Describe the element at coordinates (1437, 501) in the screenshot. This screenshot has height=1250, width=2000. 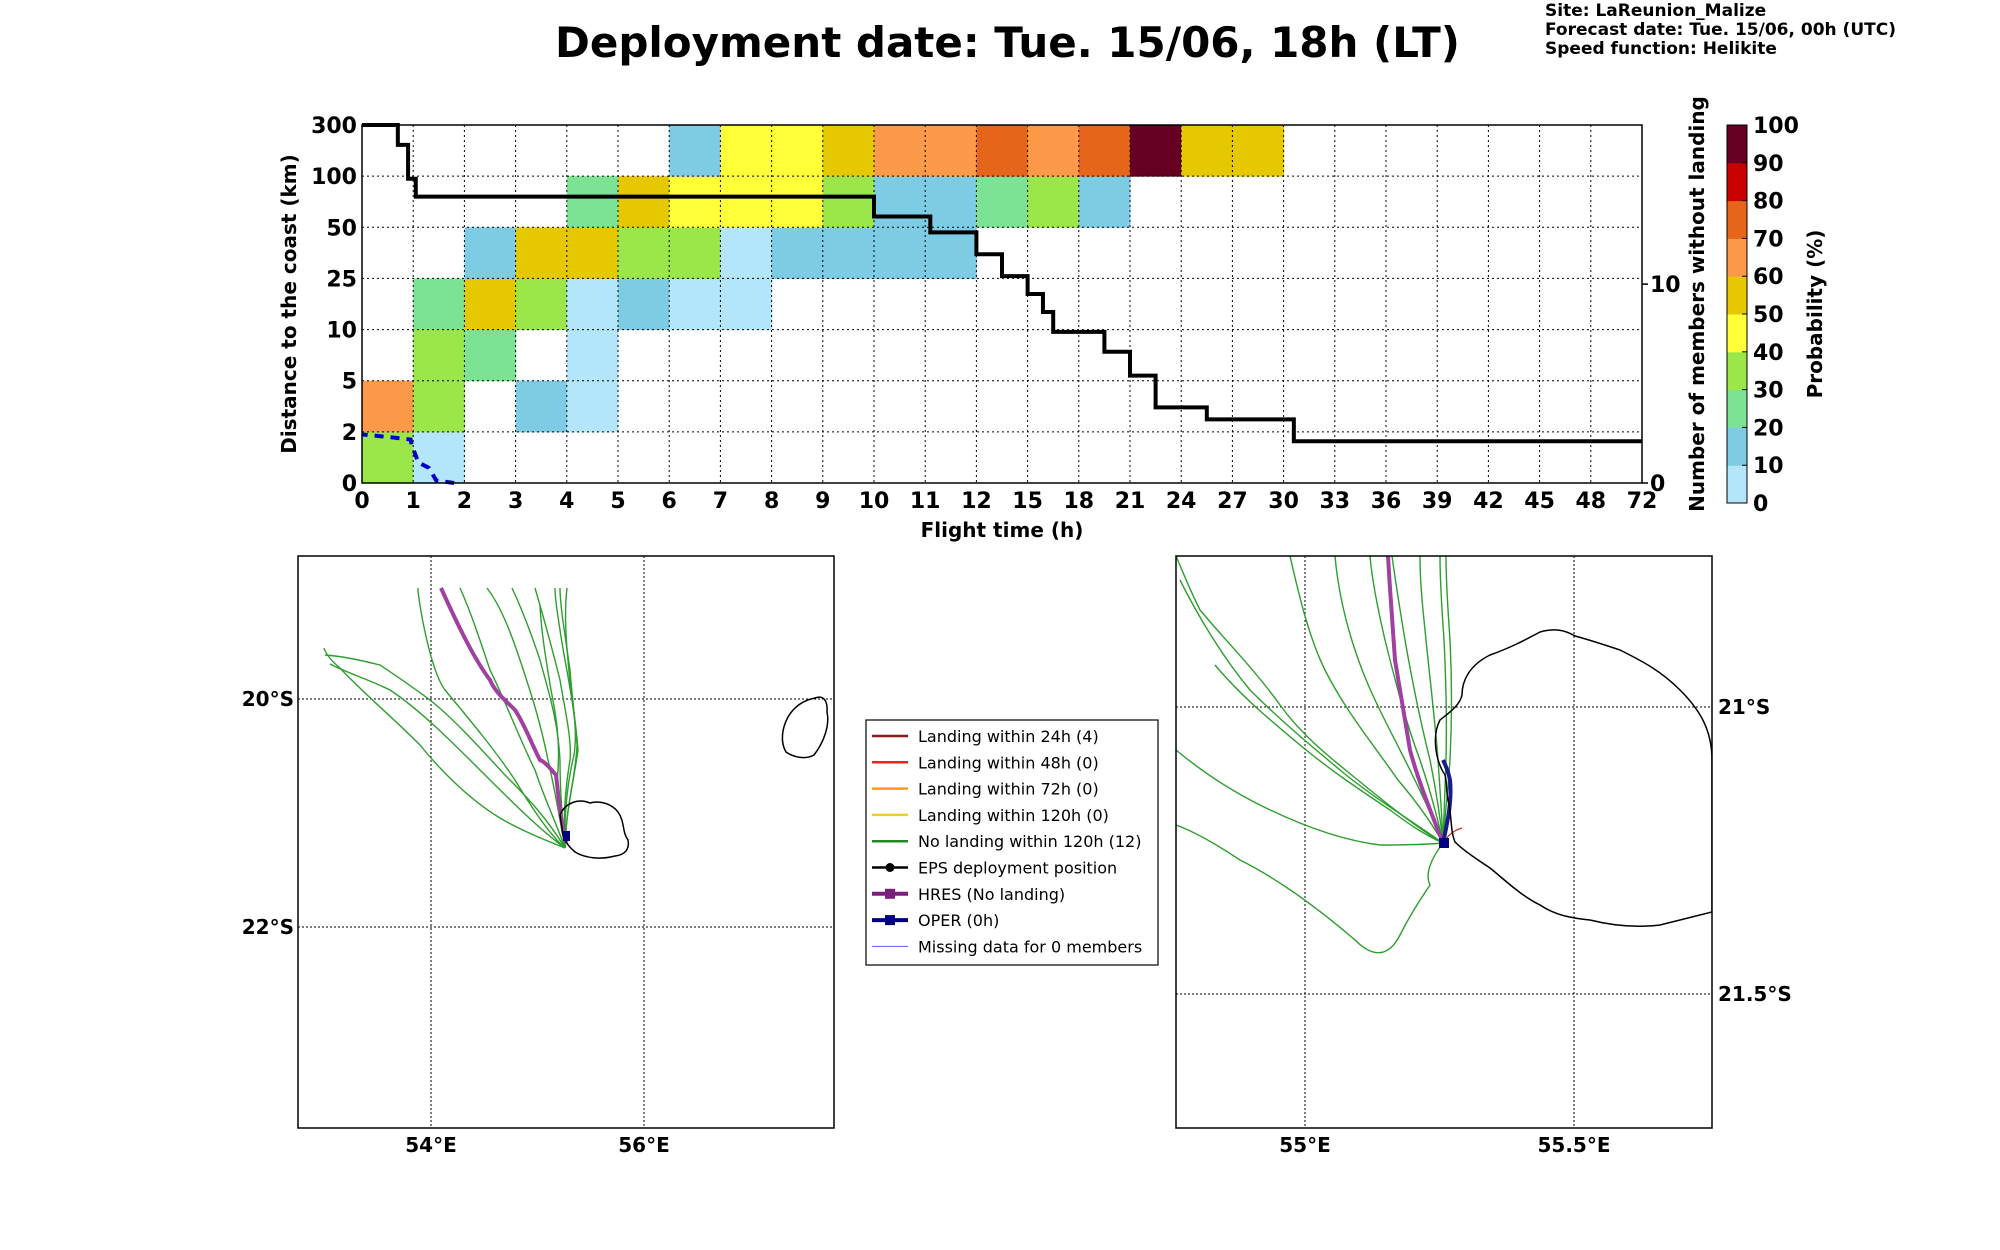
I see `x-tick-label: 39` at that location.